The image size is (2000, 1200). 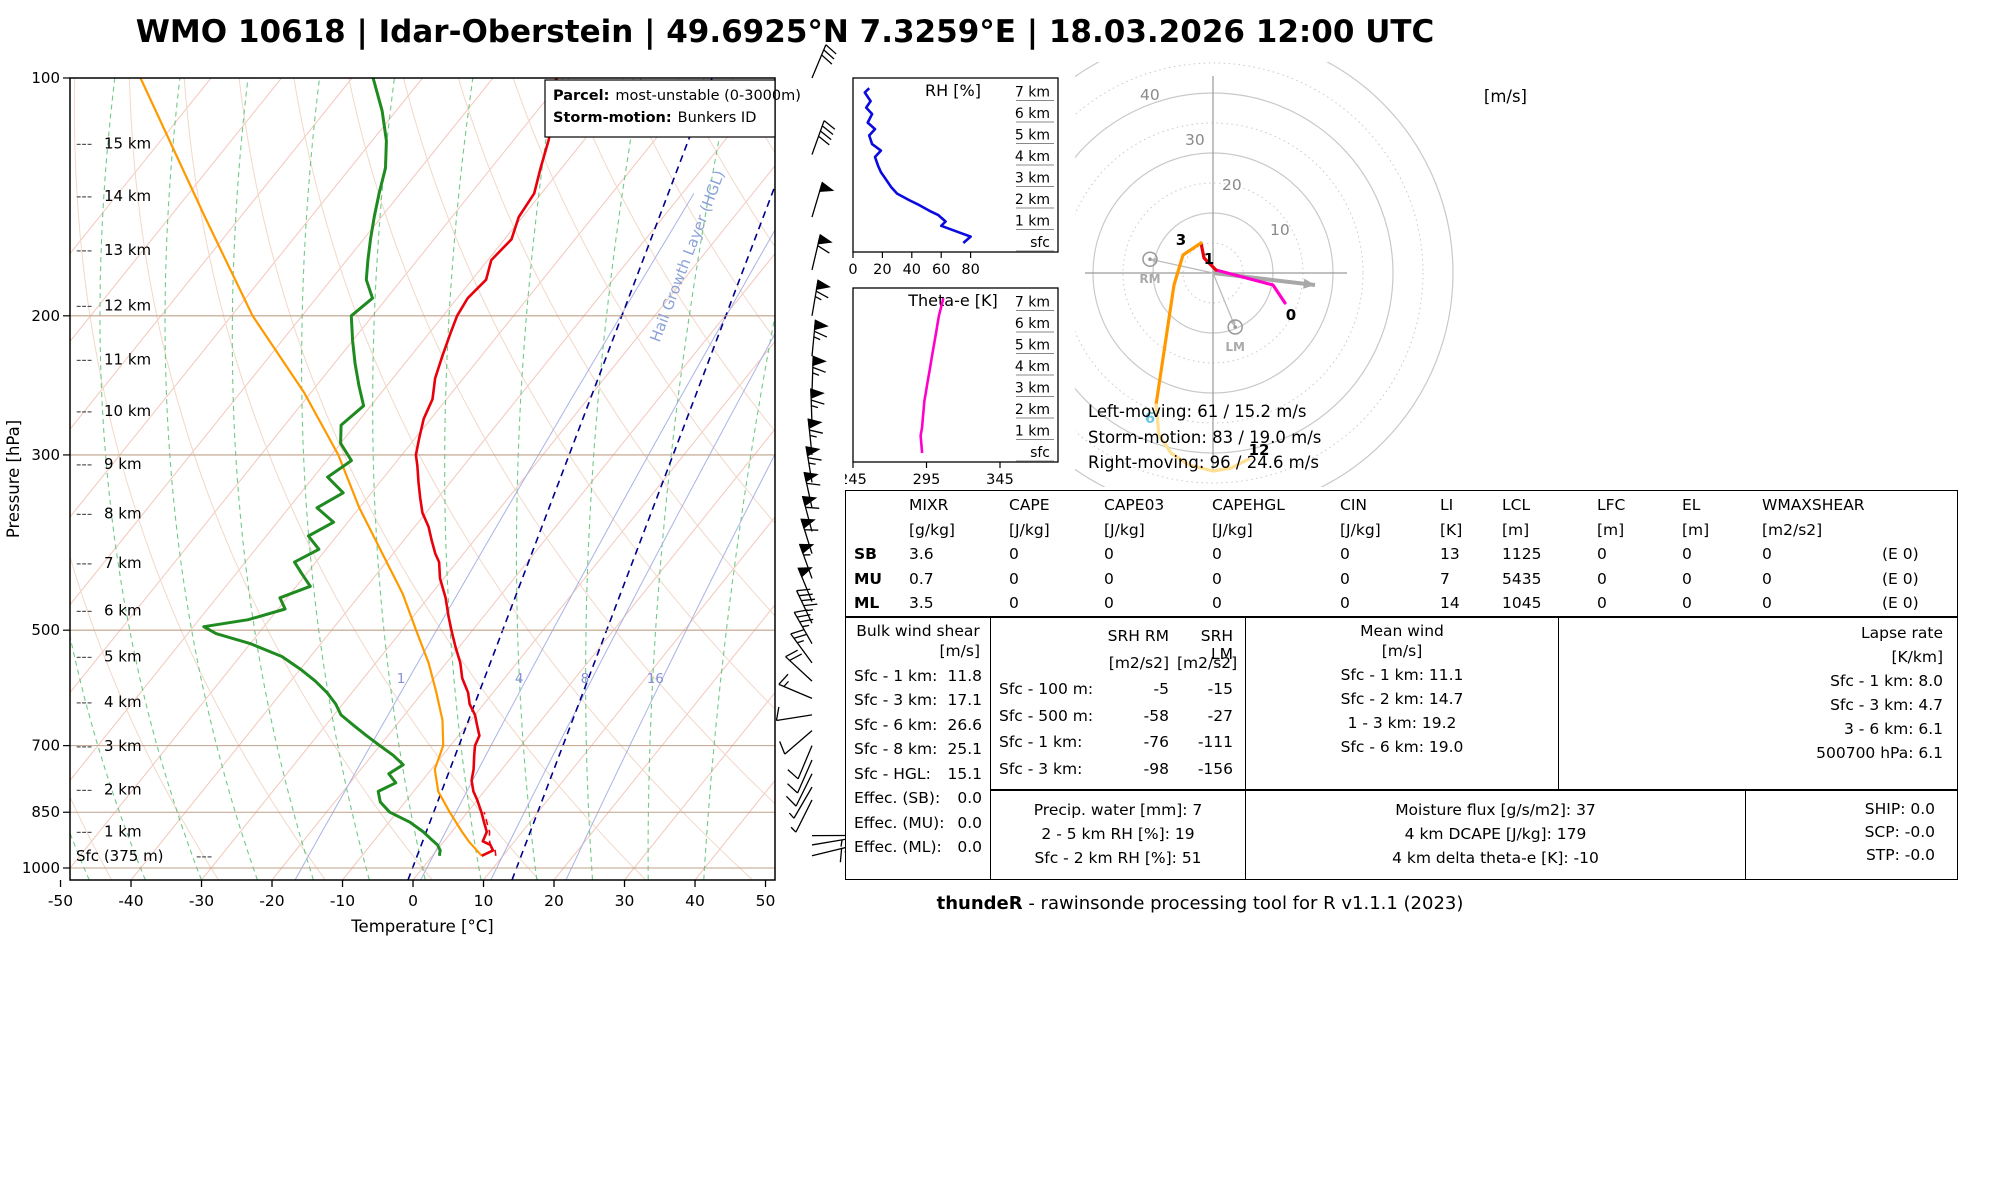 I want to click on indices-cell: SB, so click(x=865, y=554).